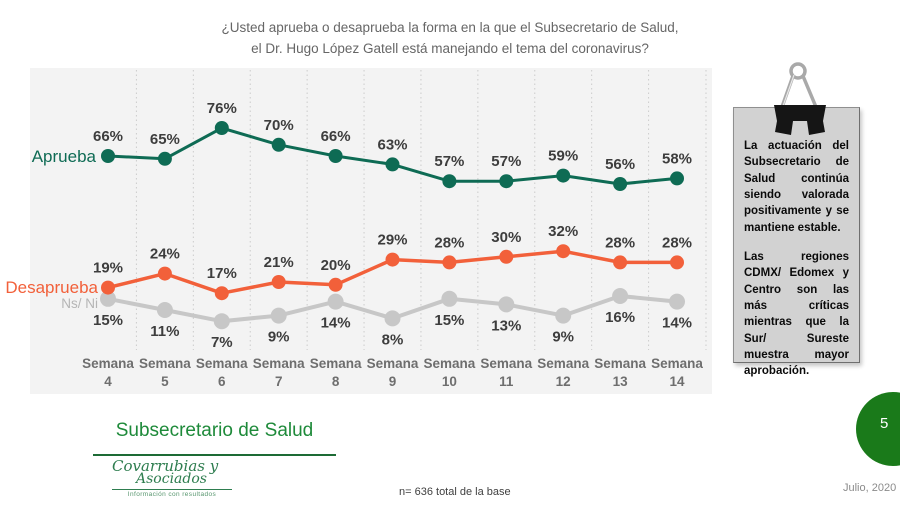 This screenshot has height=506, width=900. Describe the element at coordinates (563, 381) in the screenshot. I see `x-tick-value: 12` at that location.